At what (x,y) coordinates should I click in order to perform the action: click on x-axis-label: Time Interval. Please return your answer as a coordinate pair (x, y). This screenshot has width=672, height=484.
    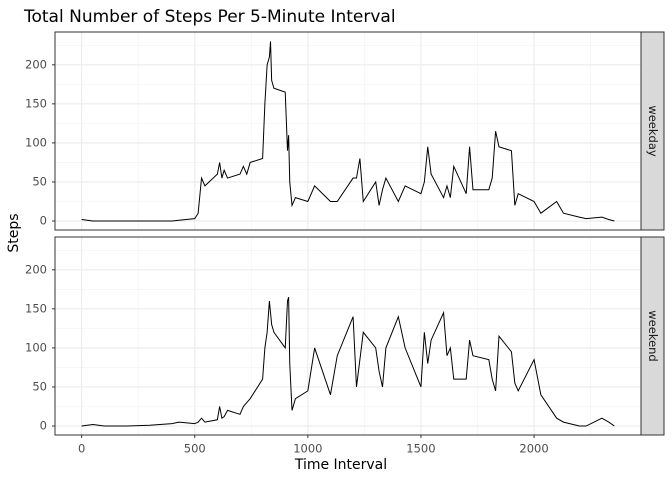
    Looking at the image, I should click on (340, 465).